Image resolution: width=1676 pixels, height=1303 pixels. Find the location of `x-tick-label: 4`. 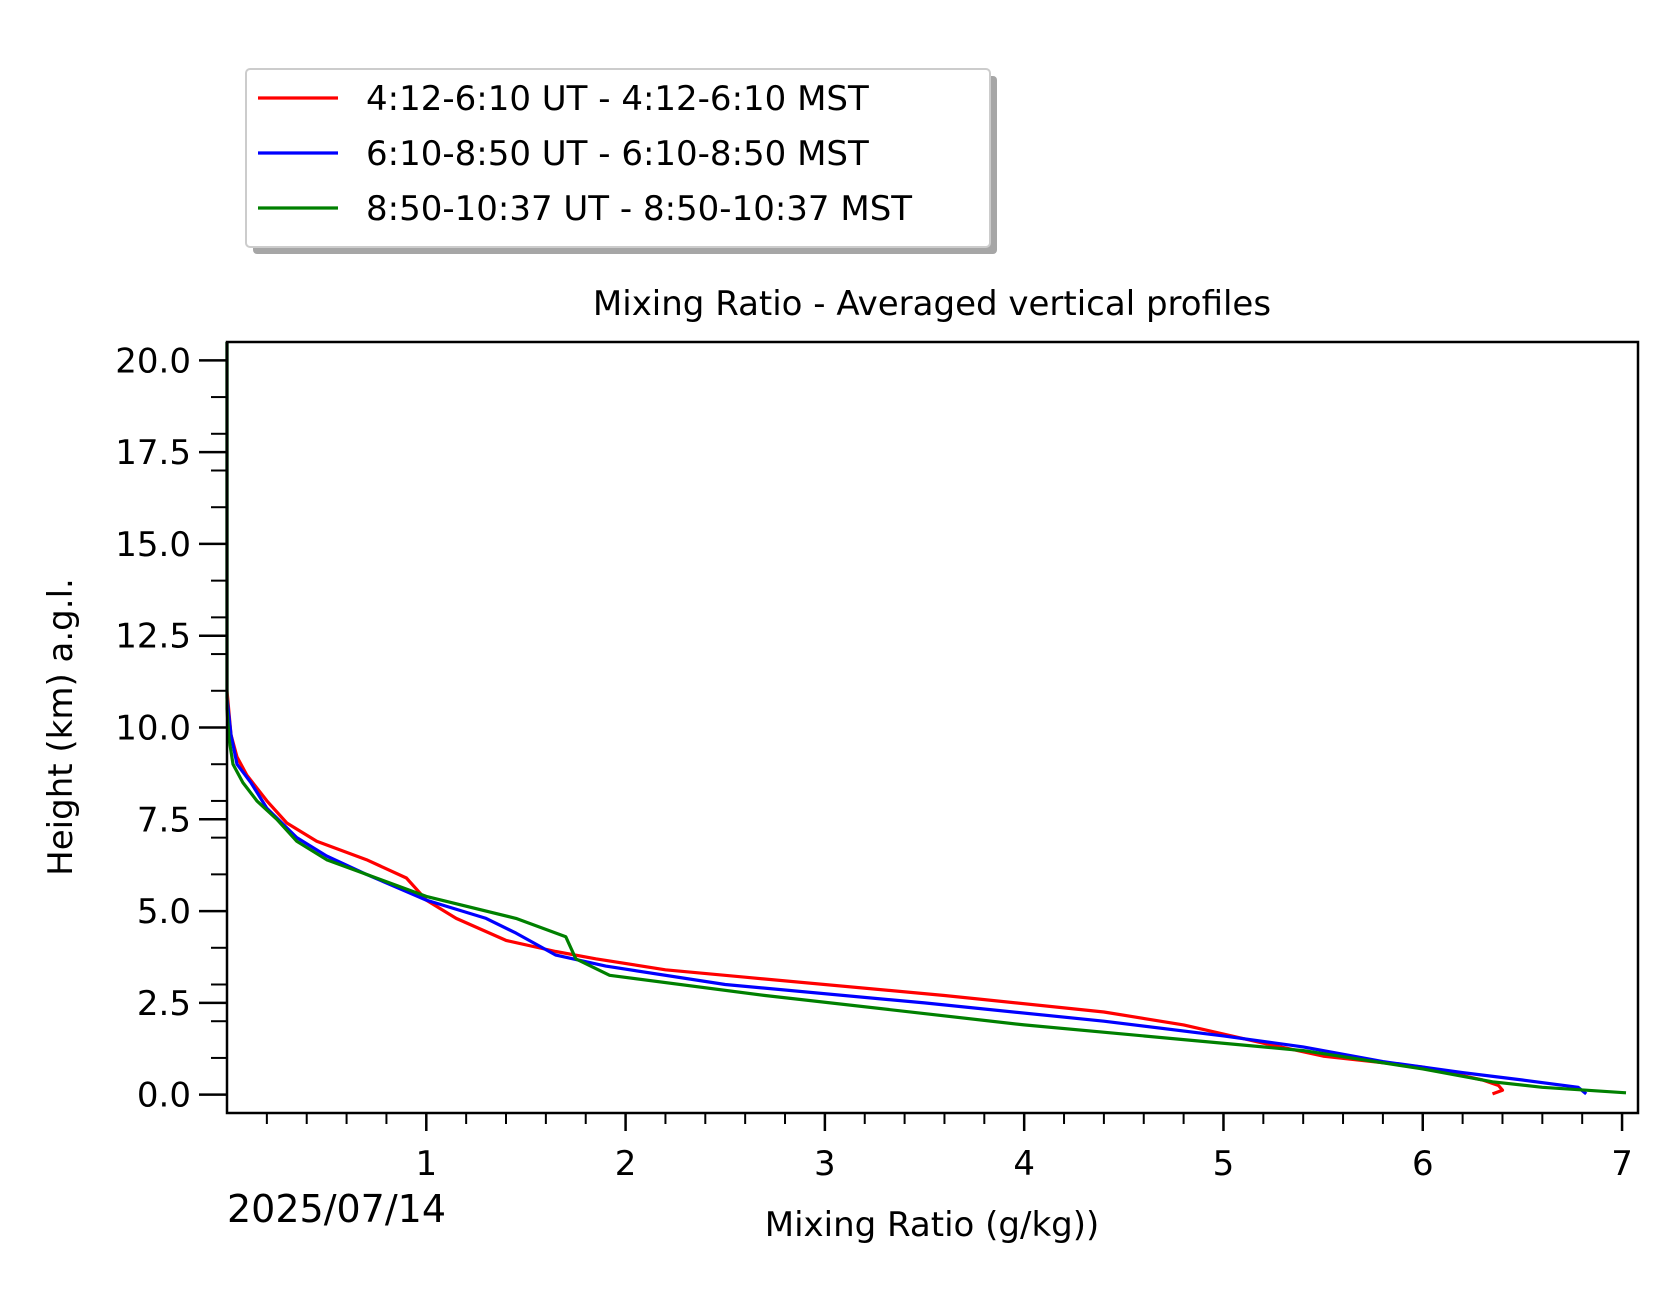

x-tick-label: 4 is located at coordinates (1024, 1164).